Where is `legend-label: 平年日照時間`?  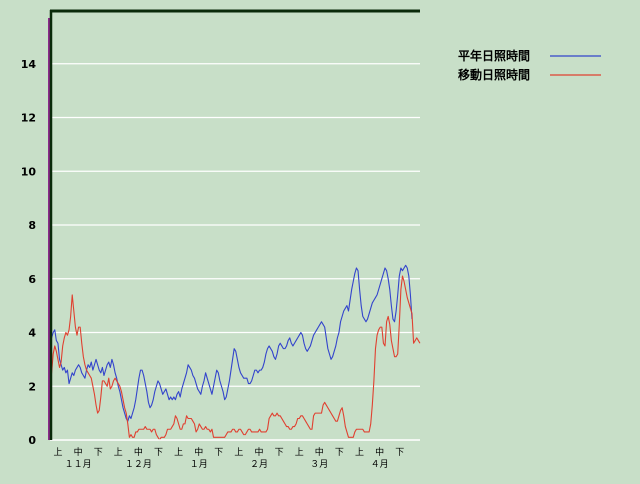 legend-label: 平年日照時間 is located at coordinates (494, 55).